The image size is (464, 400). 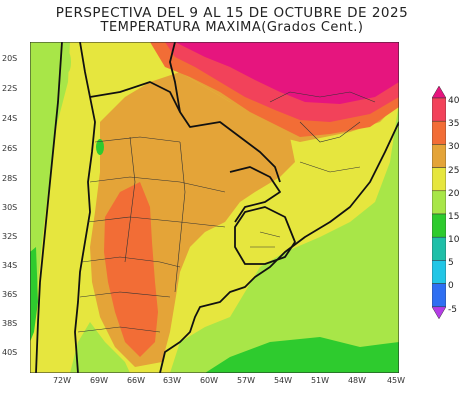 I want to click on colorbar-label: 10, so click(x=454, y=240).